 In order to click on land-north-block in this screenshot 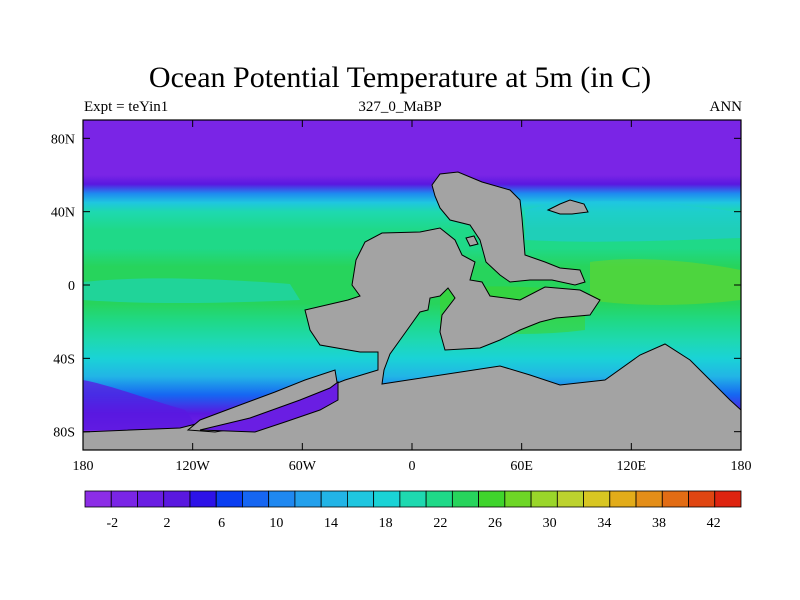, I will do `click(508, 228)`.